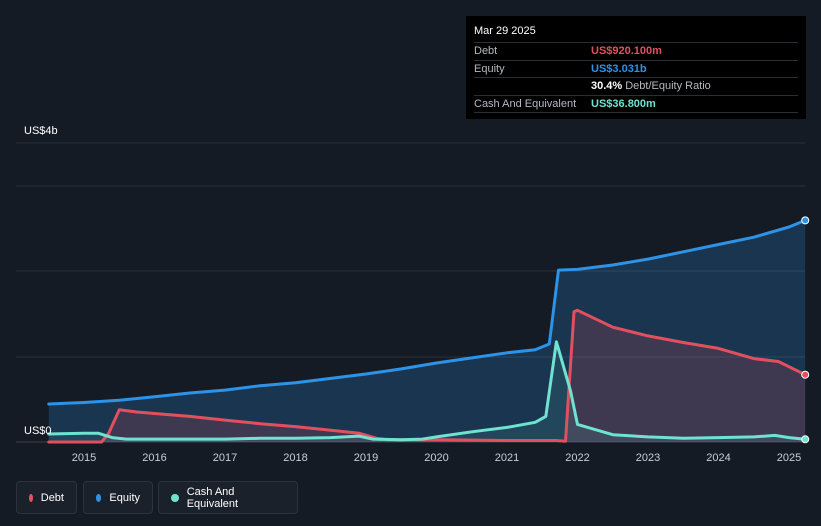  I want to click on tooltip-row-cash: Cash And Equivalent US$36.800m, so click(636, 103).